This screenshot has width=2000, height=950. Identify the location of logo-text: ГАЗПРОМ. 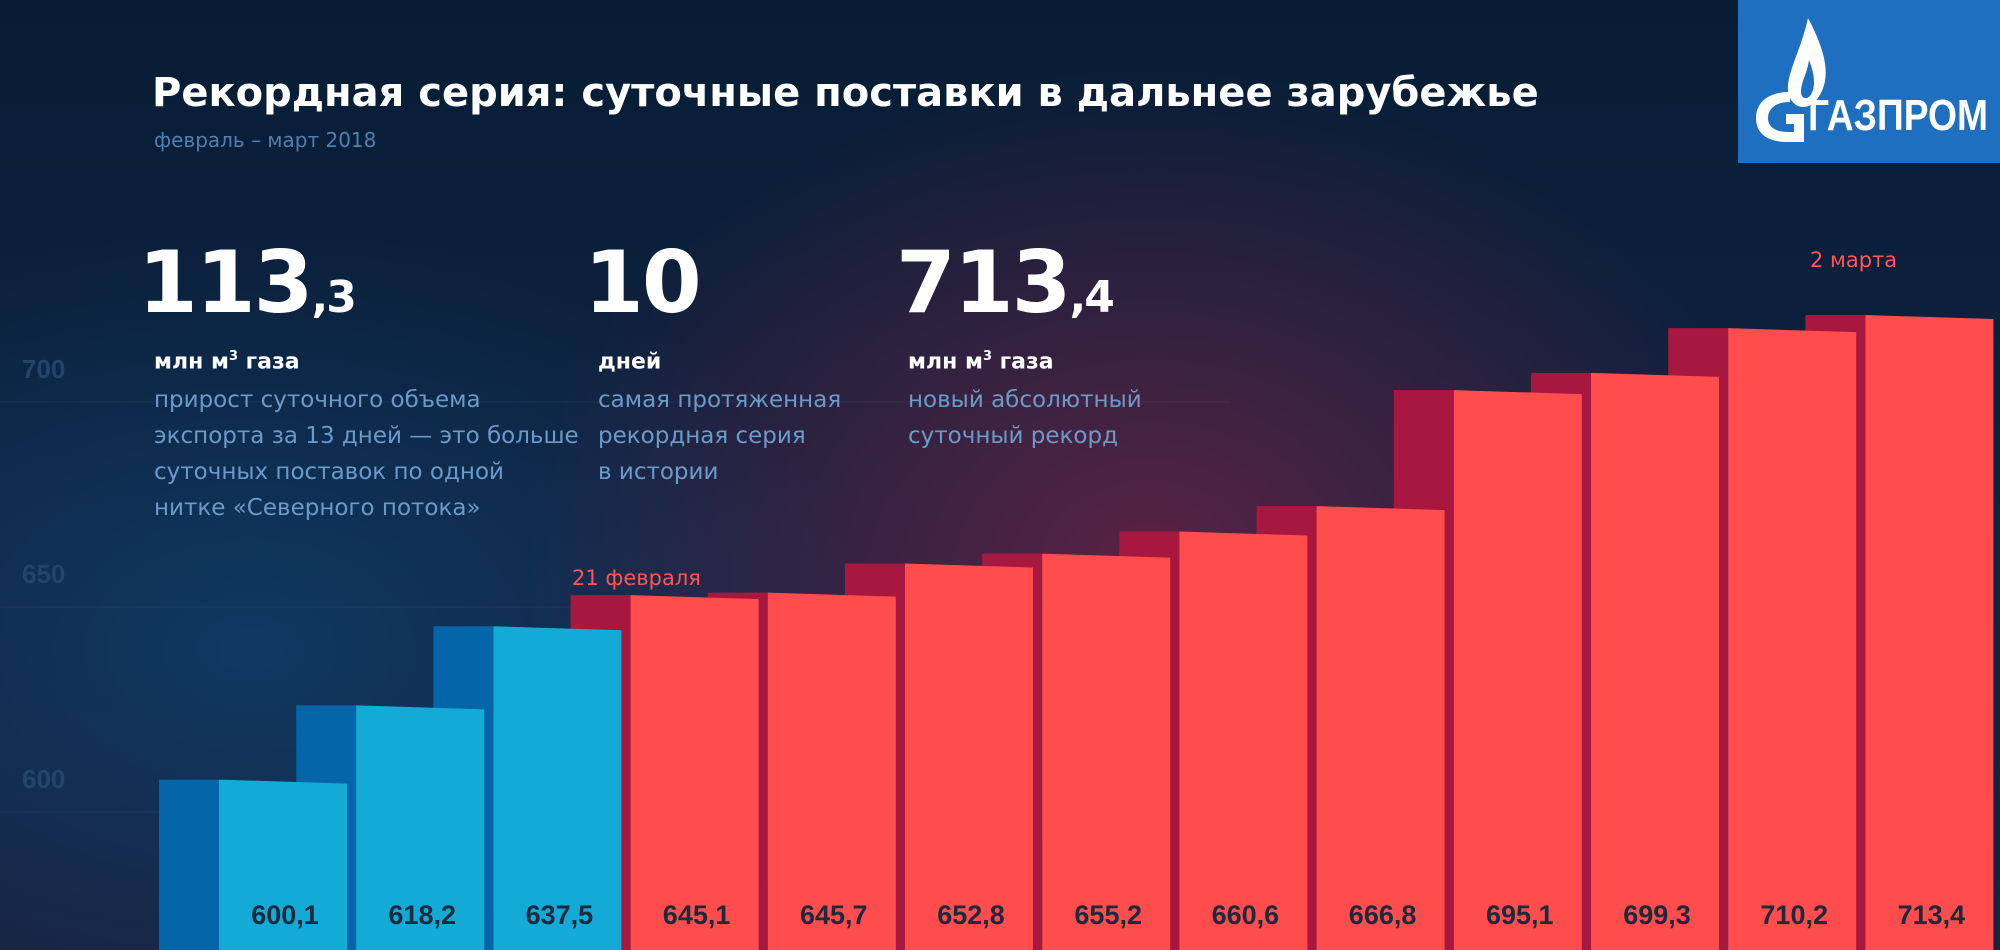
(1898, 115).